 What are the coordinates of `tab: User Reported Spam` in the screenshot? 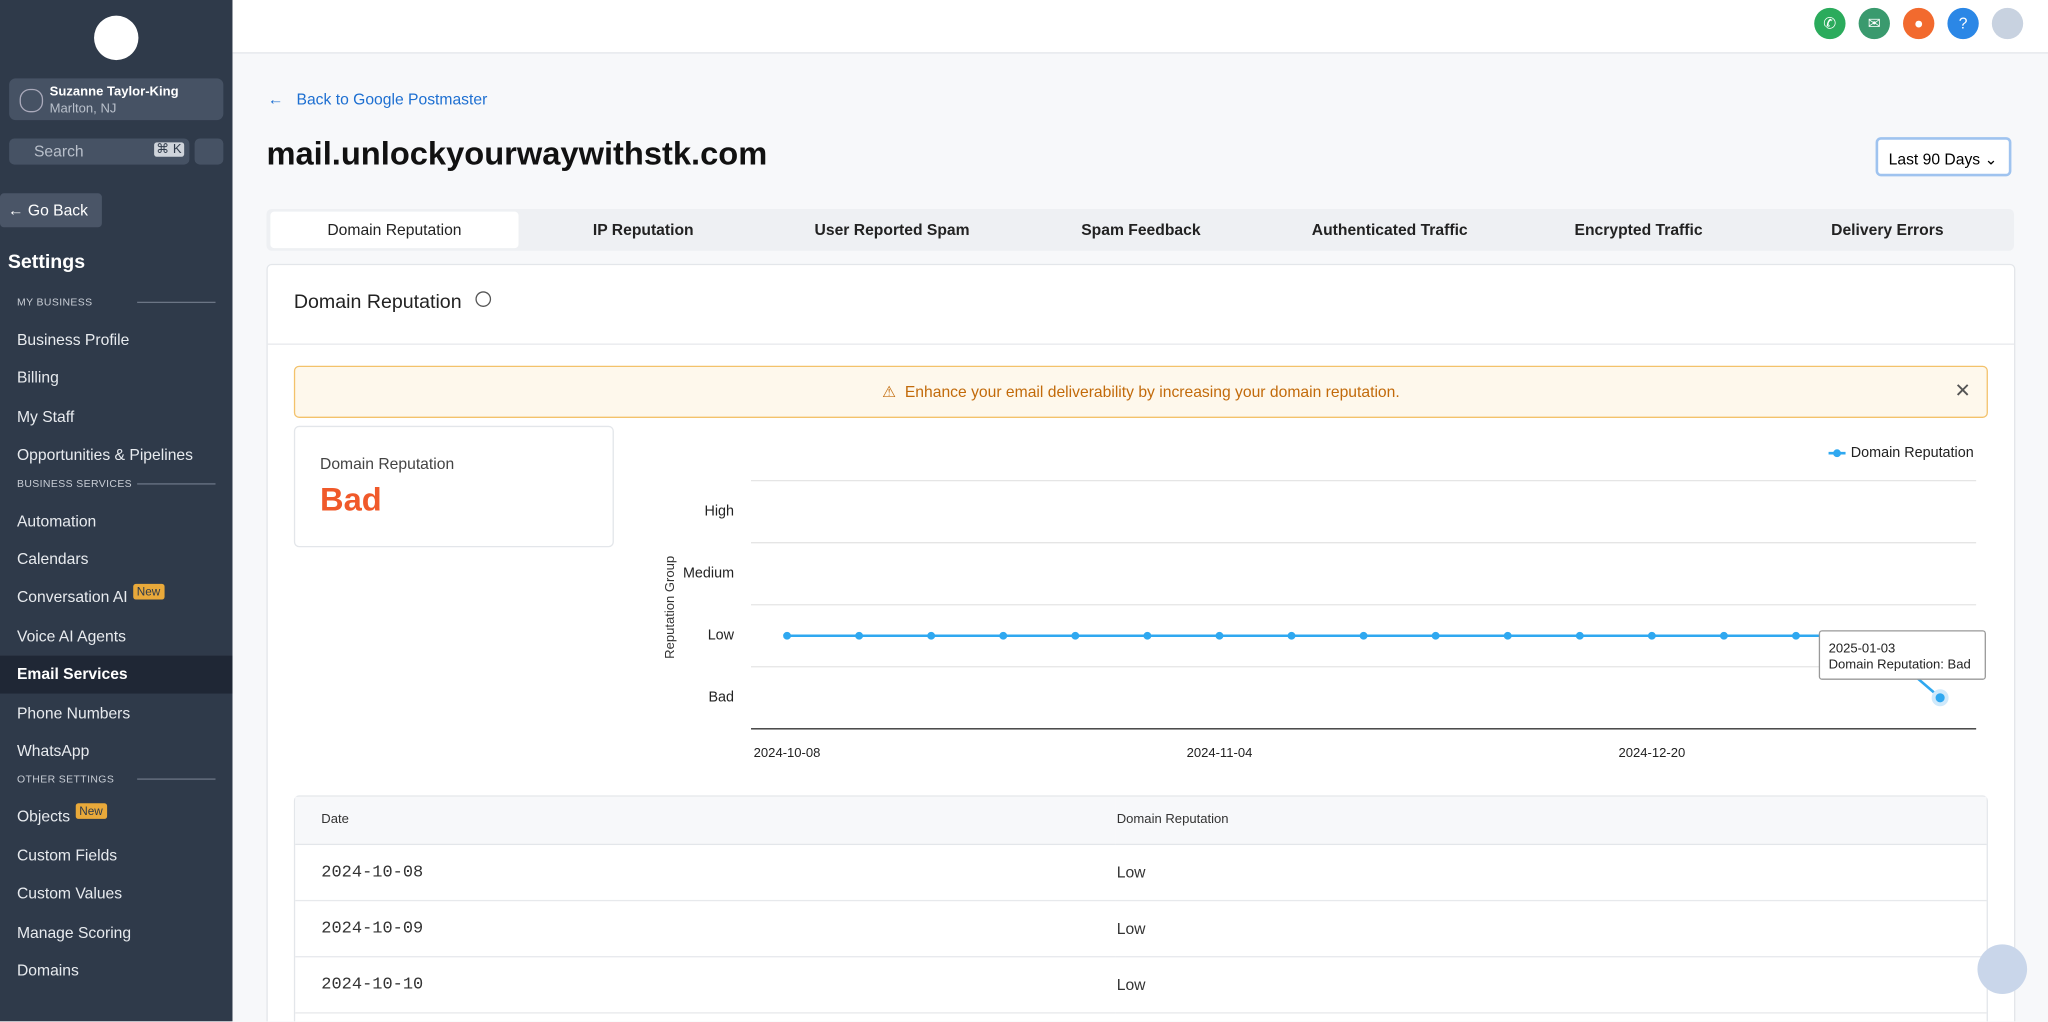 It's located at (892, 230).